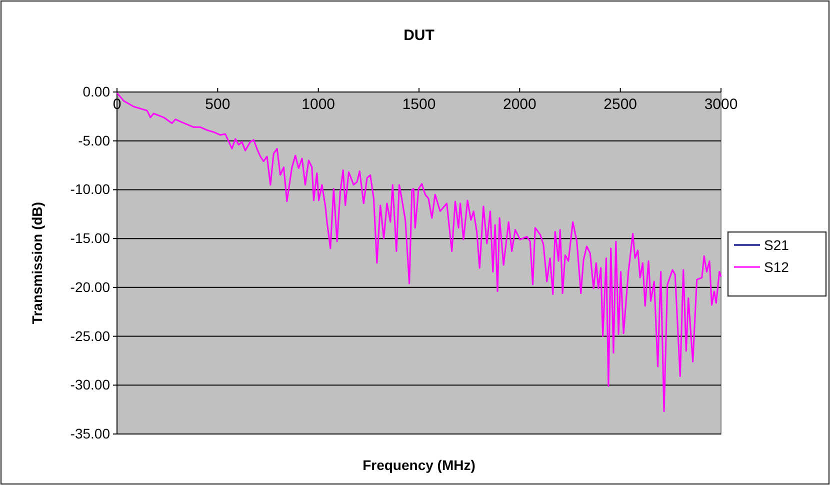 The height and width of the screenshot is (485, 830). Describe the element at coordinates (37, 263) in the screenshot. I see `y-axis-title: Transmission (dB)` at that location.